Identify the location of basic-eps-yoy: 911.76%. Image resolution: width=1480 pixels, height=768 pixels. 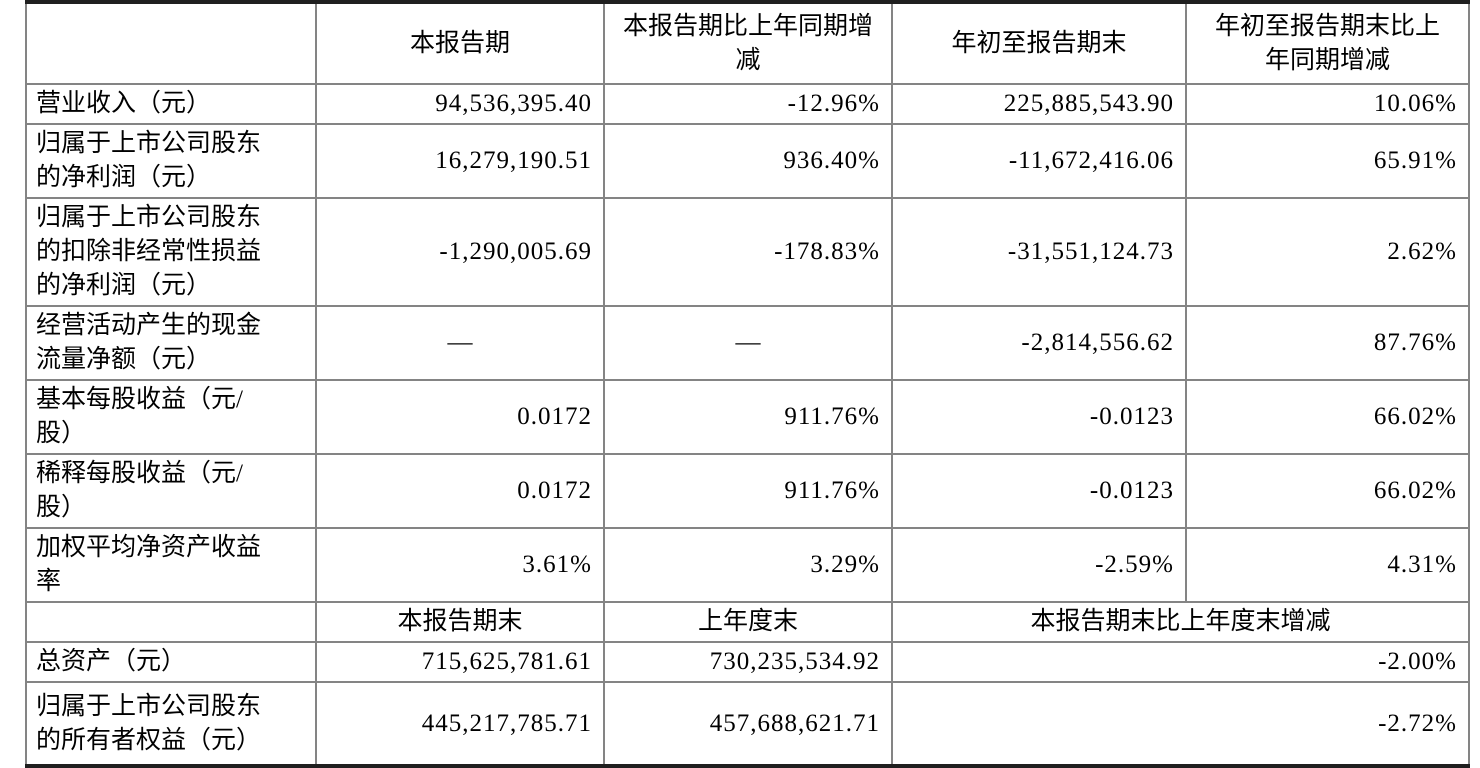
(748, 417).